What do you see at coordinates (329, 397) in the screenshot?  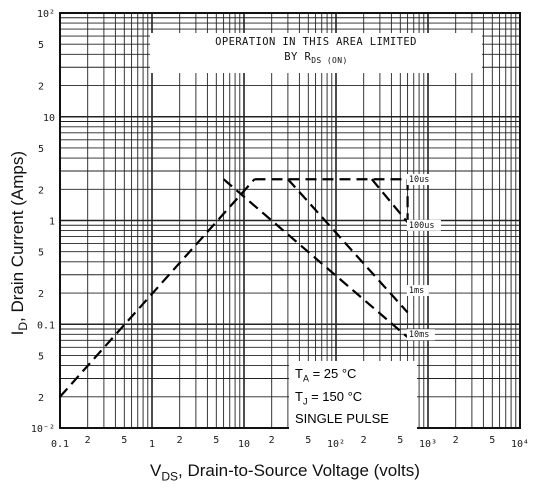 I see `condition-tj: TJ = 150 °C` at bounding box center [329, 397].